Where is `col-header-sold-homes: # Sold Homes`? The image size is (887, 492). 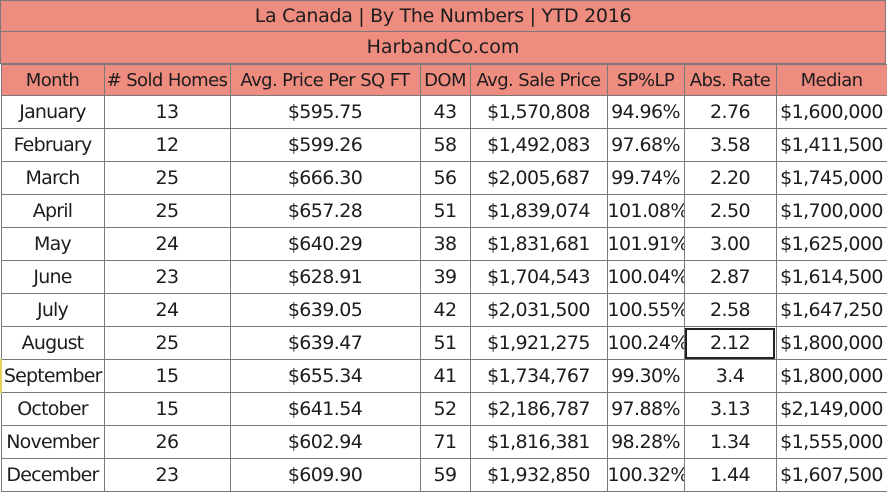
col-header-sold-homes: # Sold Homes is located at coordinates (167, 80).